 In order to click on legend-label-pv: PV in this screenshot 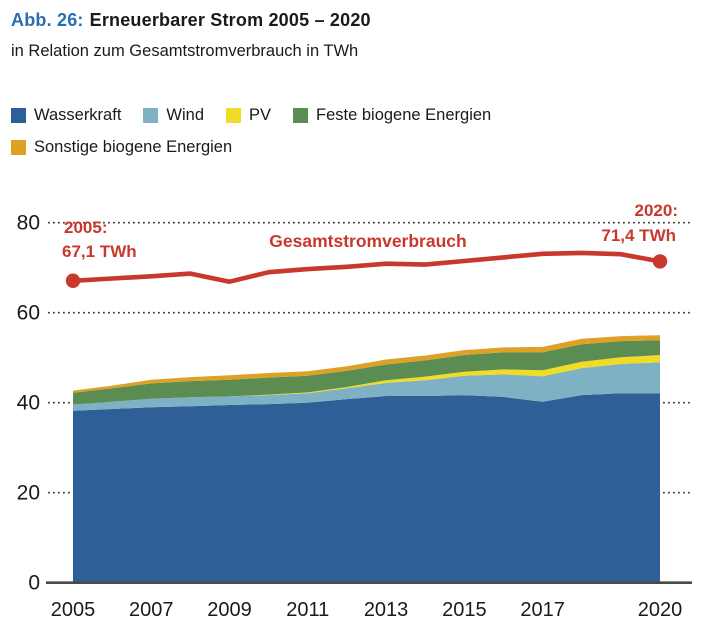, I will do `click(260, 115)`.